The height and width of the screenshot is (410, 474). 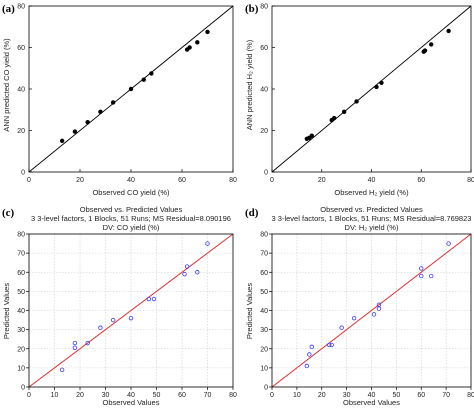 What do you see at coordinates (8, 9) in the screenshot?
I see `panel-label: (a)` at bounding box center [8, 9].